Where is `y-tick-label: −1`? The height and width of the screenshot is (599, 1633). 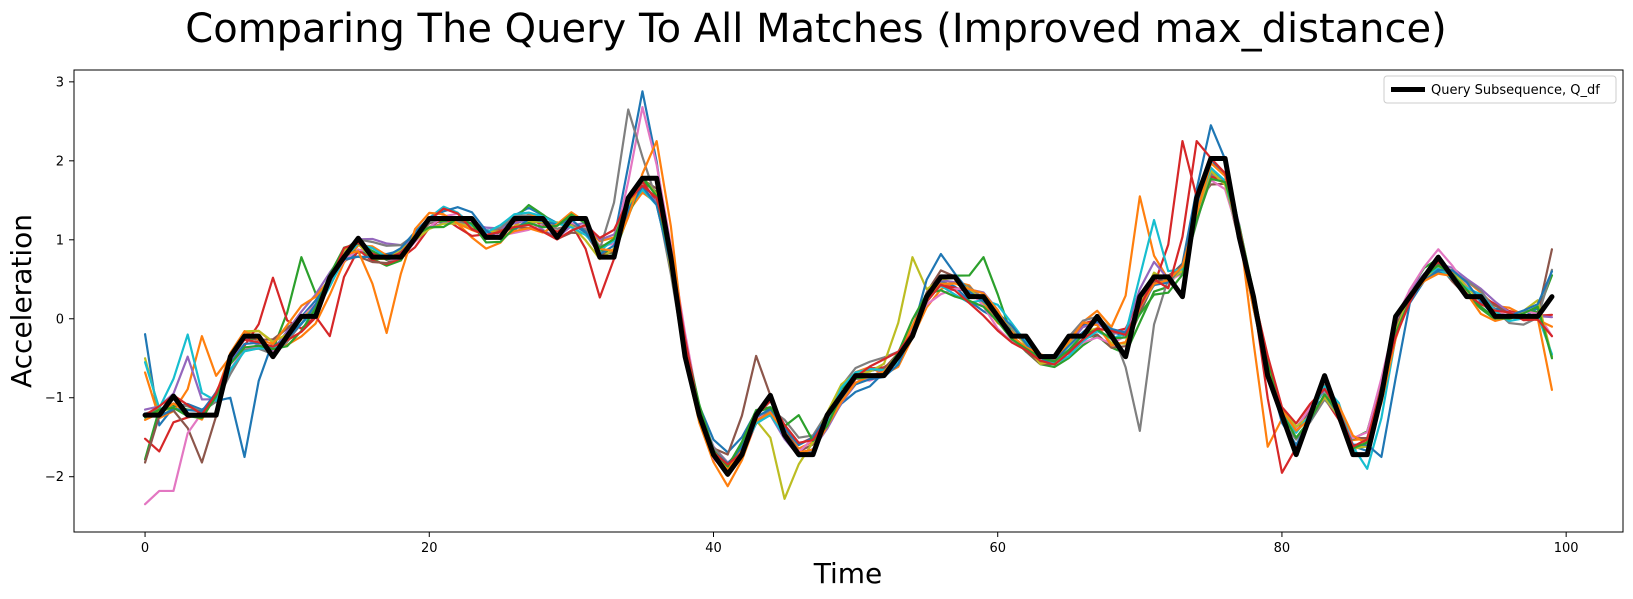 y-tick-label: −1 is located at coordinates (54, 398).